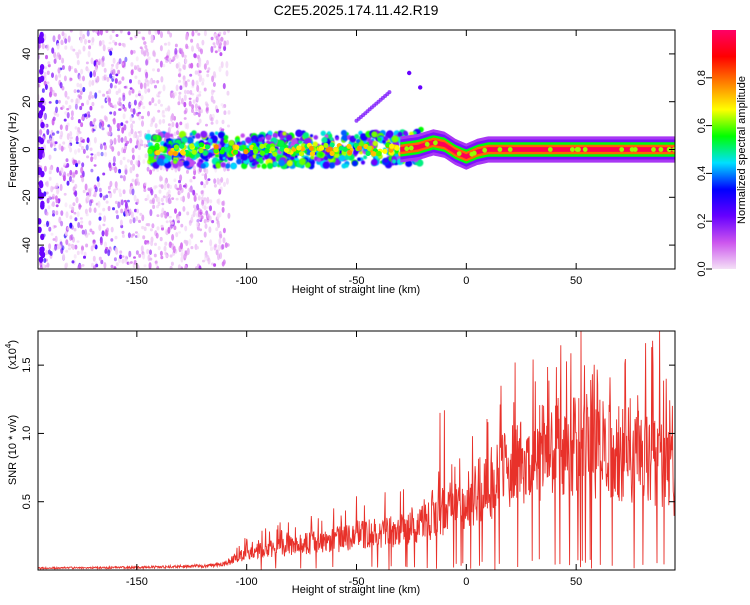 The width and height of the screenshot is (750, 605). Describe the element at coordinates (702, 125) in the screenshot. I see `colorbar-tick-label: 0.6` at that location.